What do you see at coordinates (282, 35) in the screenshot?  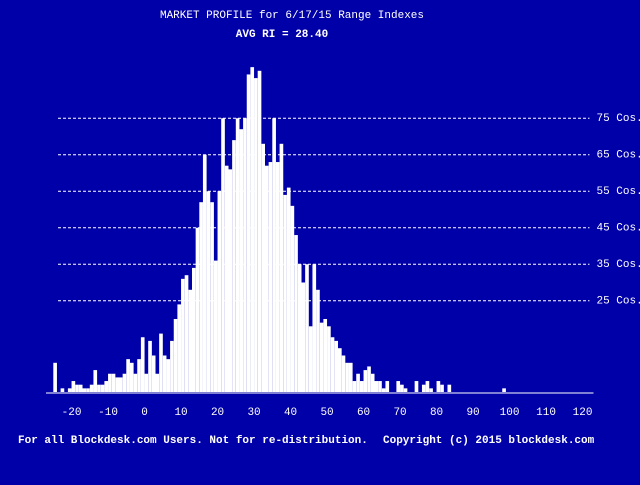 I see `chart-subtitle: AVG RI = 28.40` at bounding box center [282, 35].